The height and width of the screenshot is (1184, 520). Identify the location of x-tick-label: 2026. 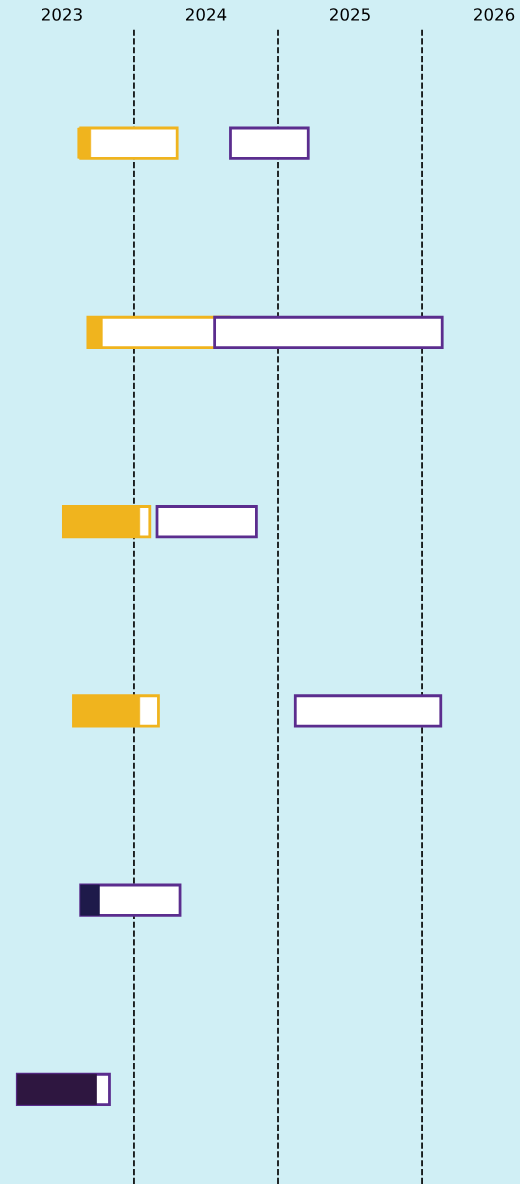
(494, 14).